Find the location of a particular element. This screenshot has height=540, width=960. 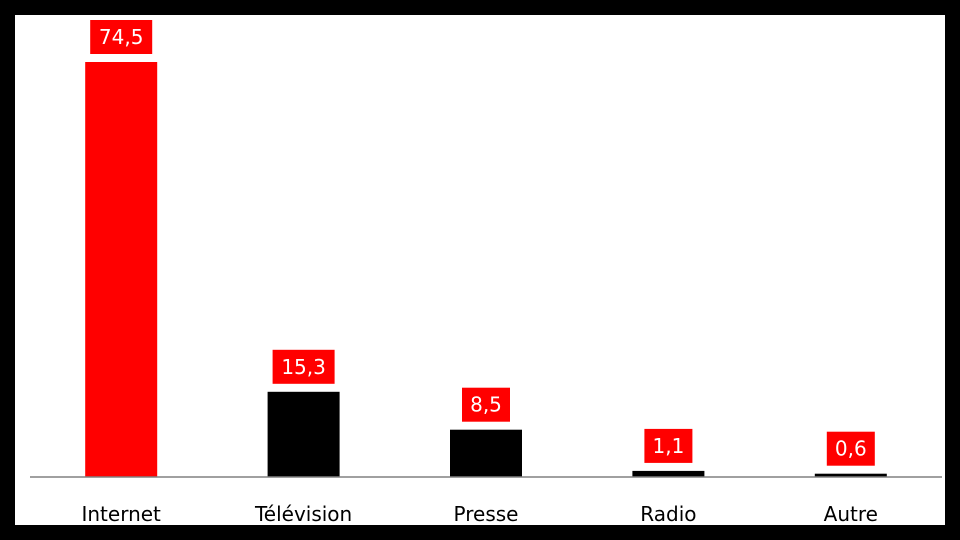

data-label: 74,5 is located at coordinates (121, 37).